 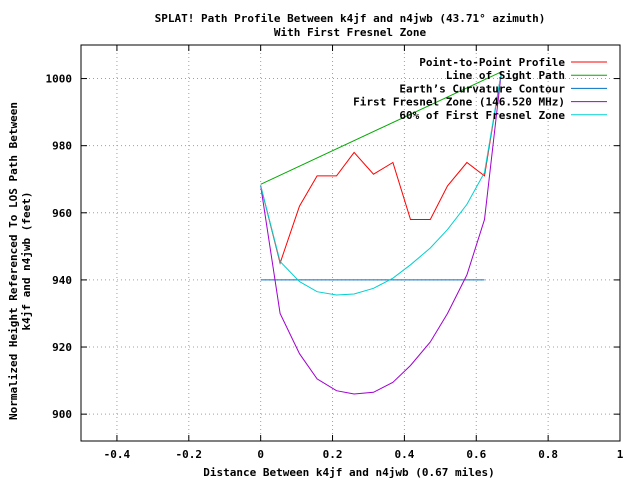 What do you see at coordinates (620, 454) in the screenshot?
I see `x-tick-label: 1` at bounding box center [620, 454].